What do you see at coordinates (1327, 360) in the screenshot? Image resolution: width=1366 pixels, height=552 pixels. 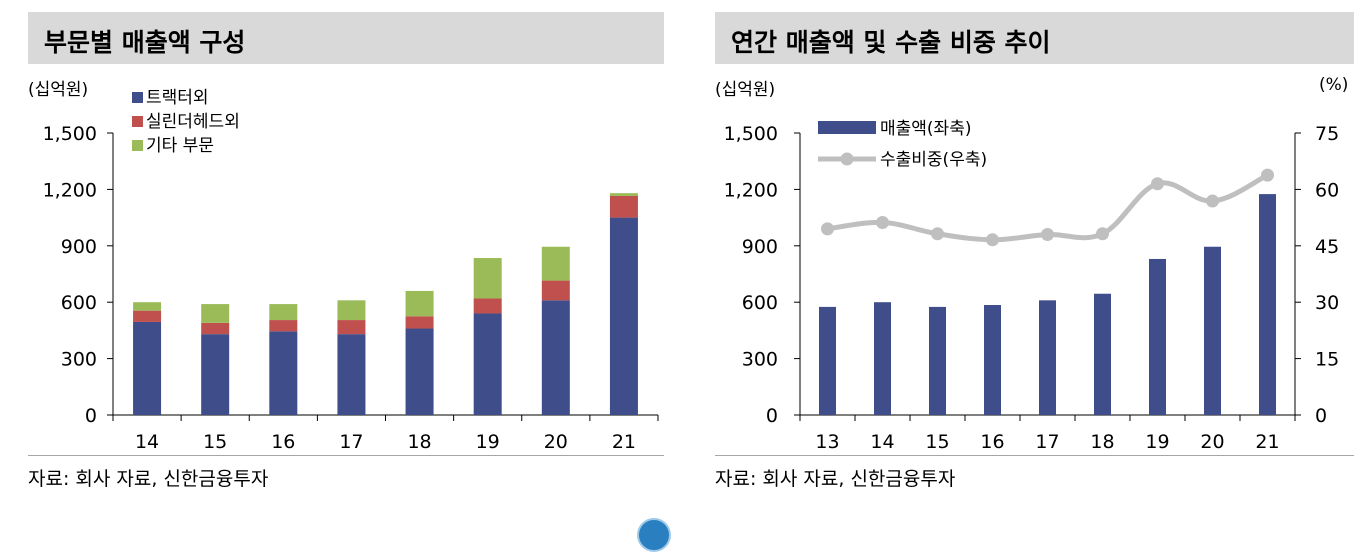 I see `right-y-right-tick-label: 15` at bounding box center [1327, 360].